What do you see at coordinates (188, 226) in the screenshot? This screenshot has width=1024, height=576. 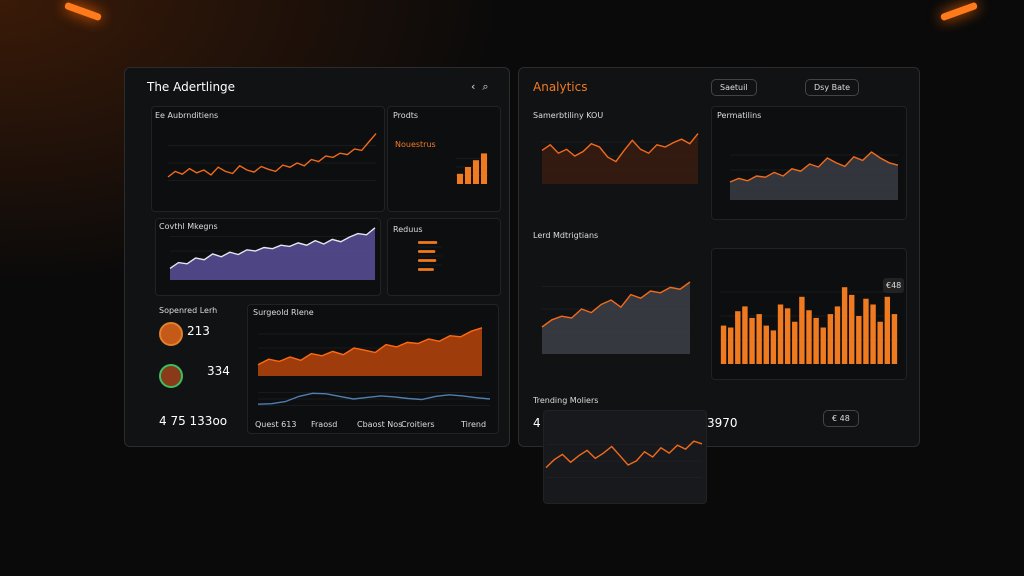 I see `card-title: Covthl Mkegns` at bounding box center [188, 226].